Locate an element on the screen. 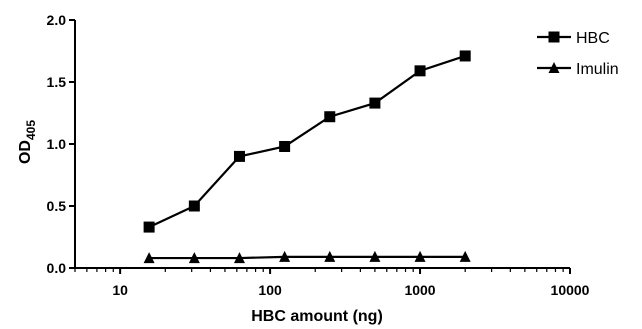 This screenshot has height=329, width=642. series-imulin is located at coordinates (307, 257).